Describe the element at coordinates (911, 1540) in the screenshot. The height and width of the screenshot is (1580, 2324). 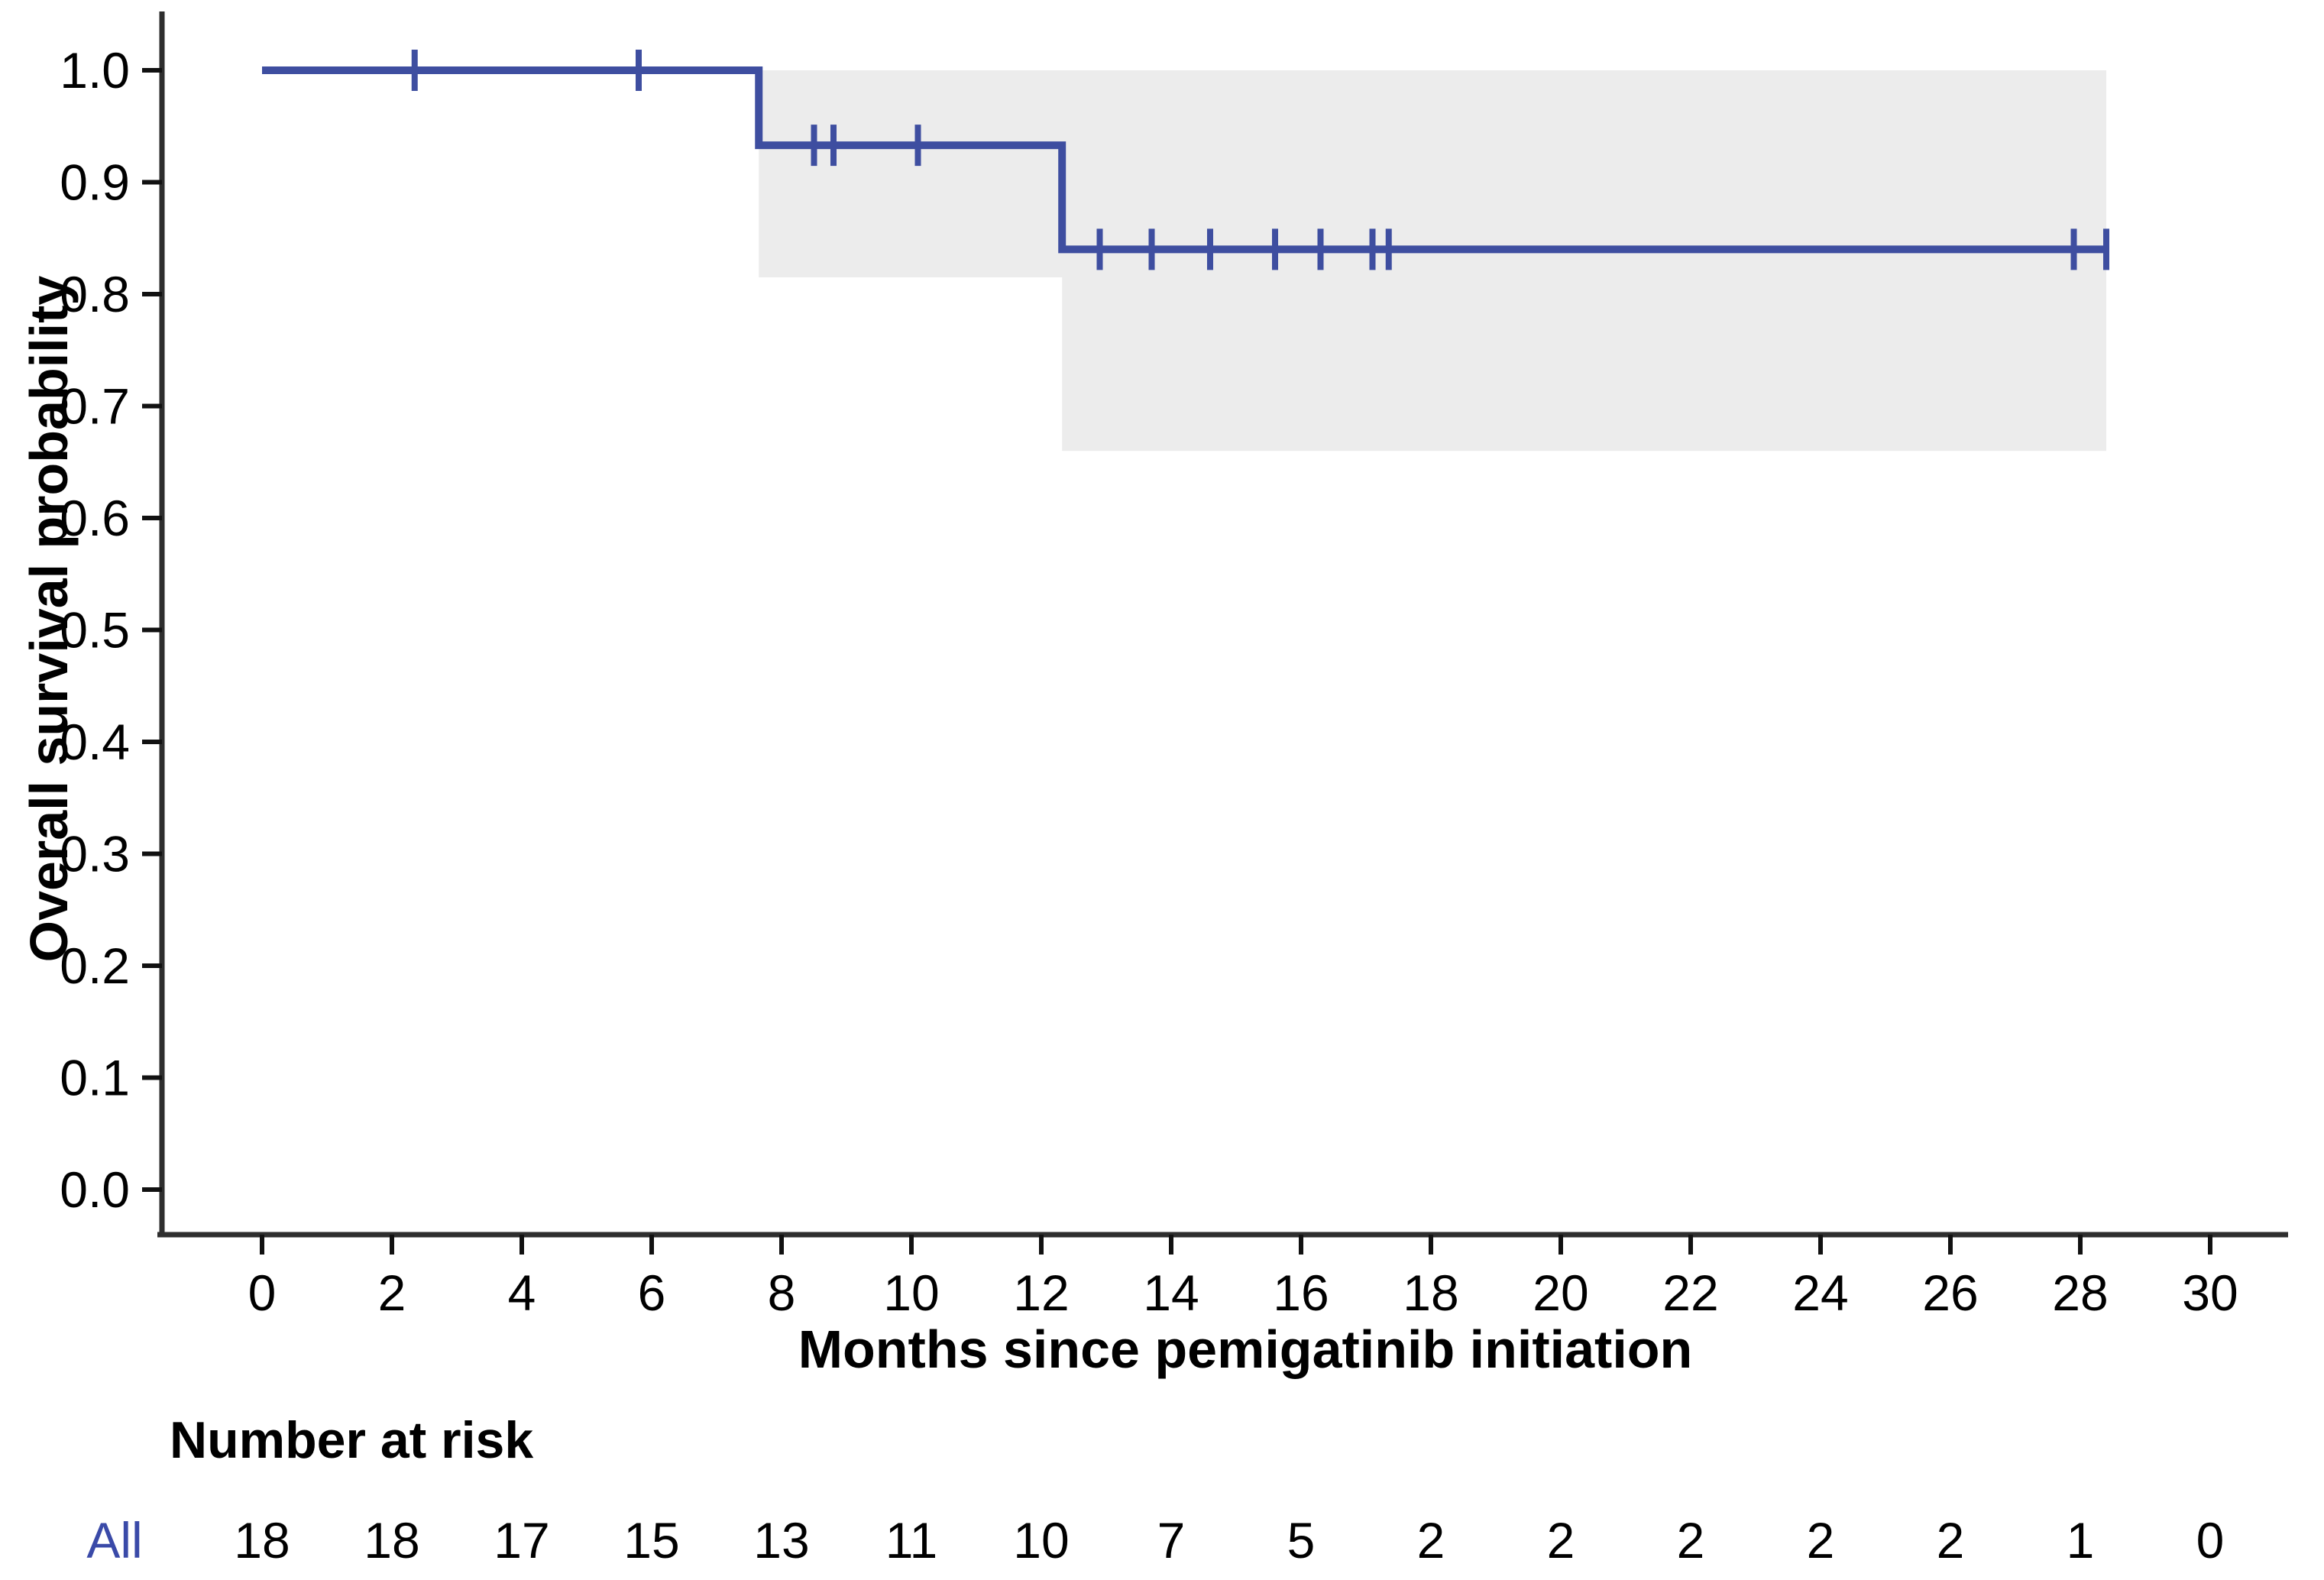
I see `risk-count: 11` at that location.